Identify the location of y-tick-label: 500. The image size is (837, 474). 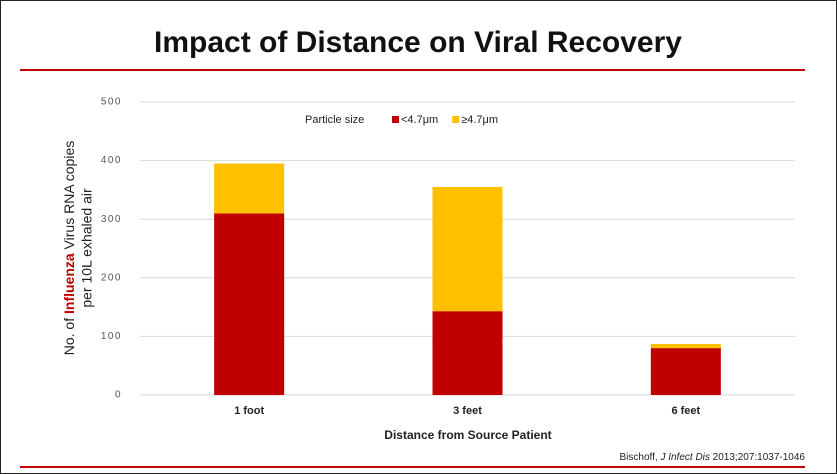
(111, 102).